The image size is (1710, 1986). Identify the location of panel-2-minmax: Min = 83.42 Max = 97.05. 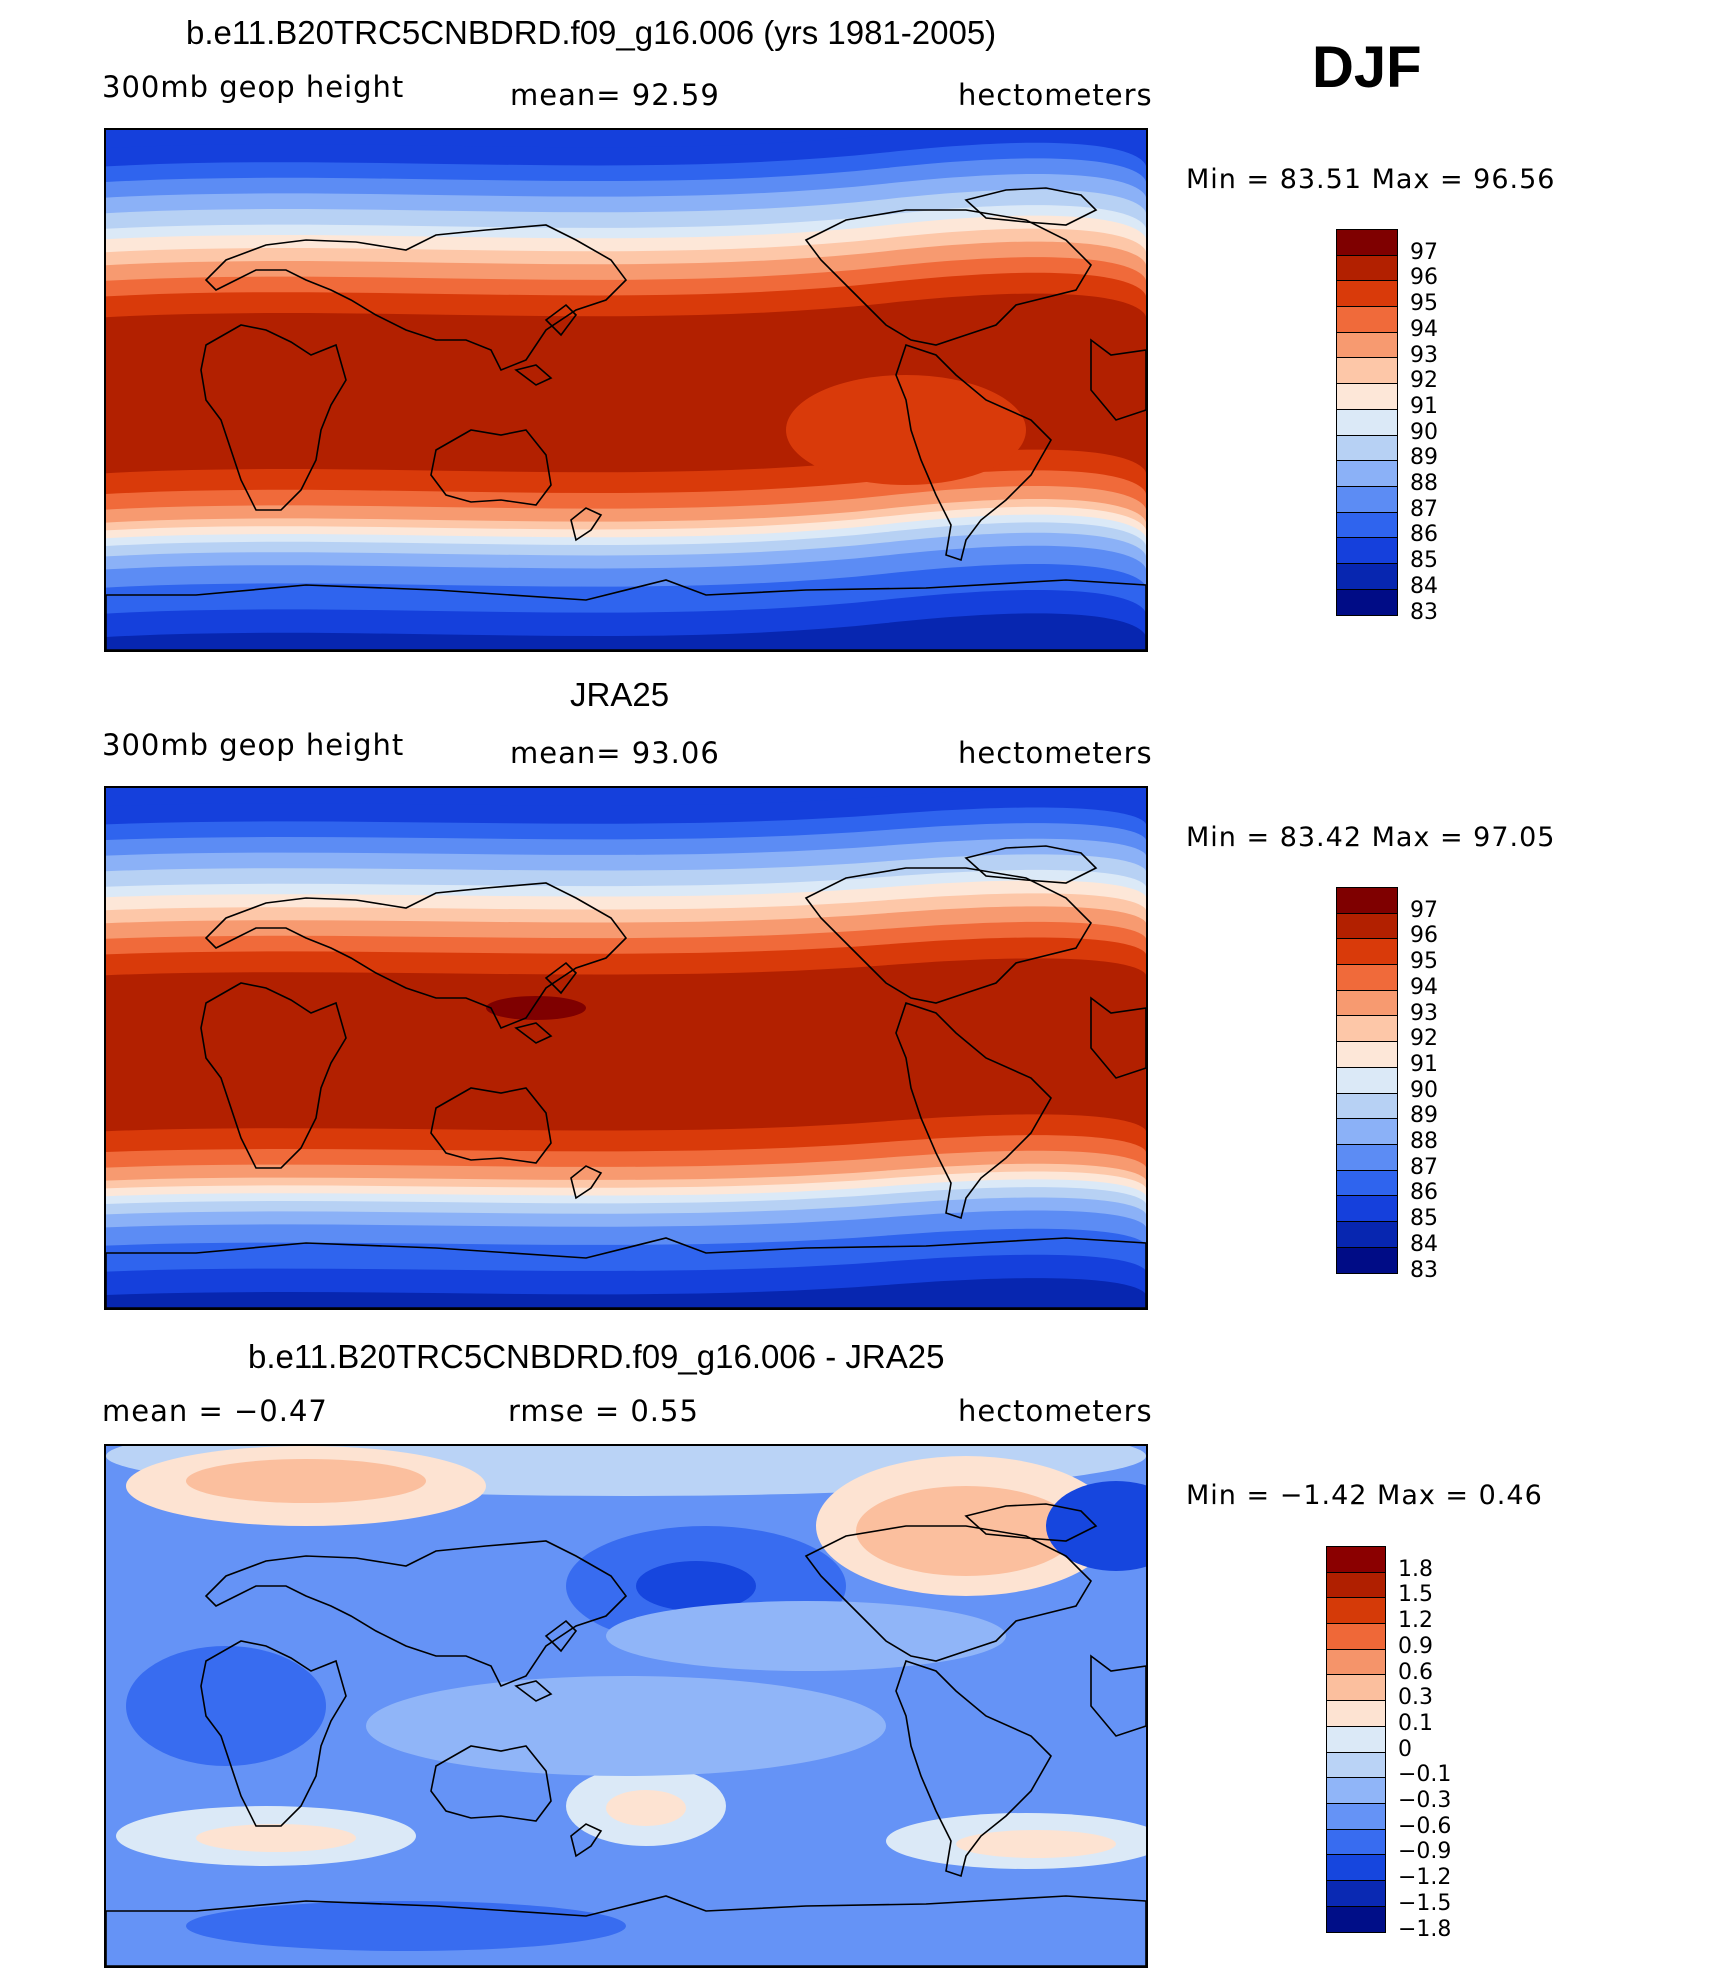
(1371, 837).